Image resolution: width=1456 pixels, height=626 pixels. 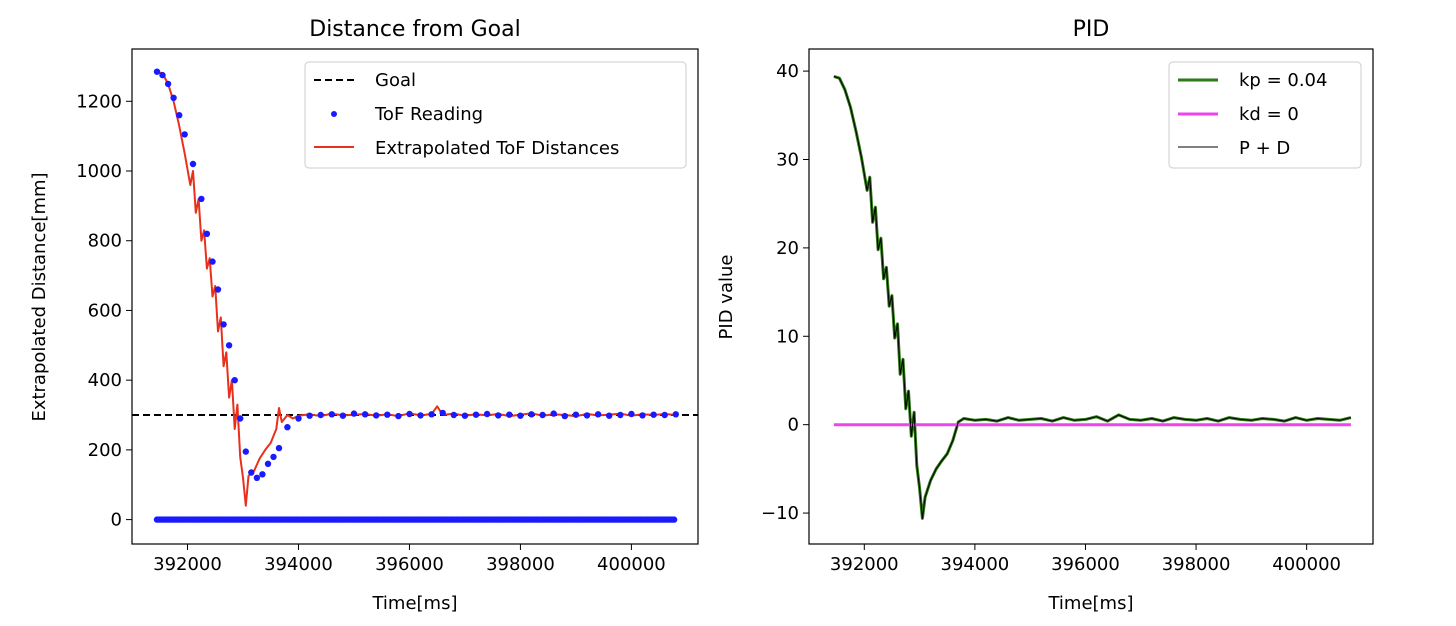 I want to click on y-axis-ticks: 0 200 400 600 800 1000 1200, so click(x=104, y=311).